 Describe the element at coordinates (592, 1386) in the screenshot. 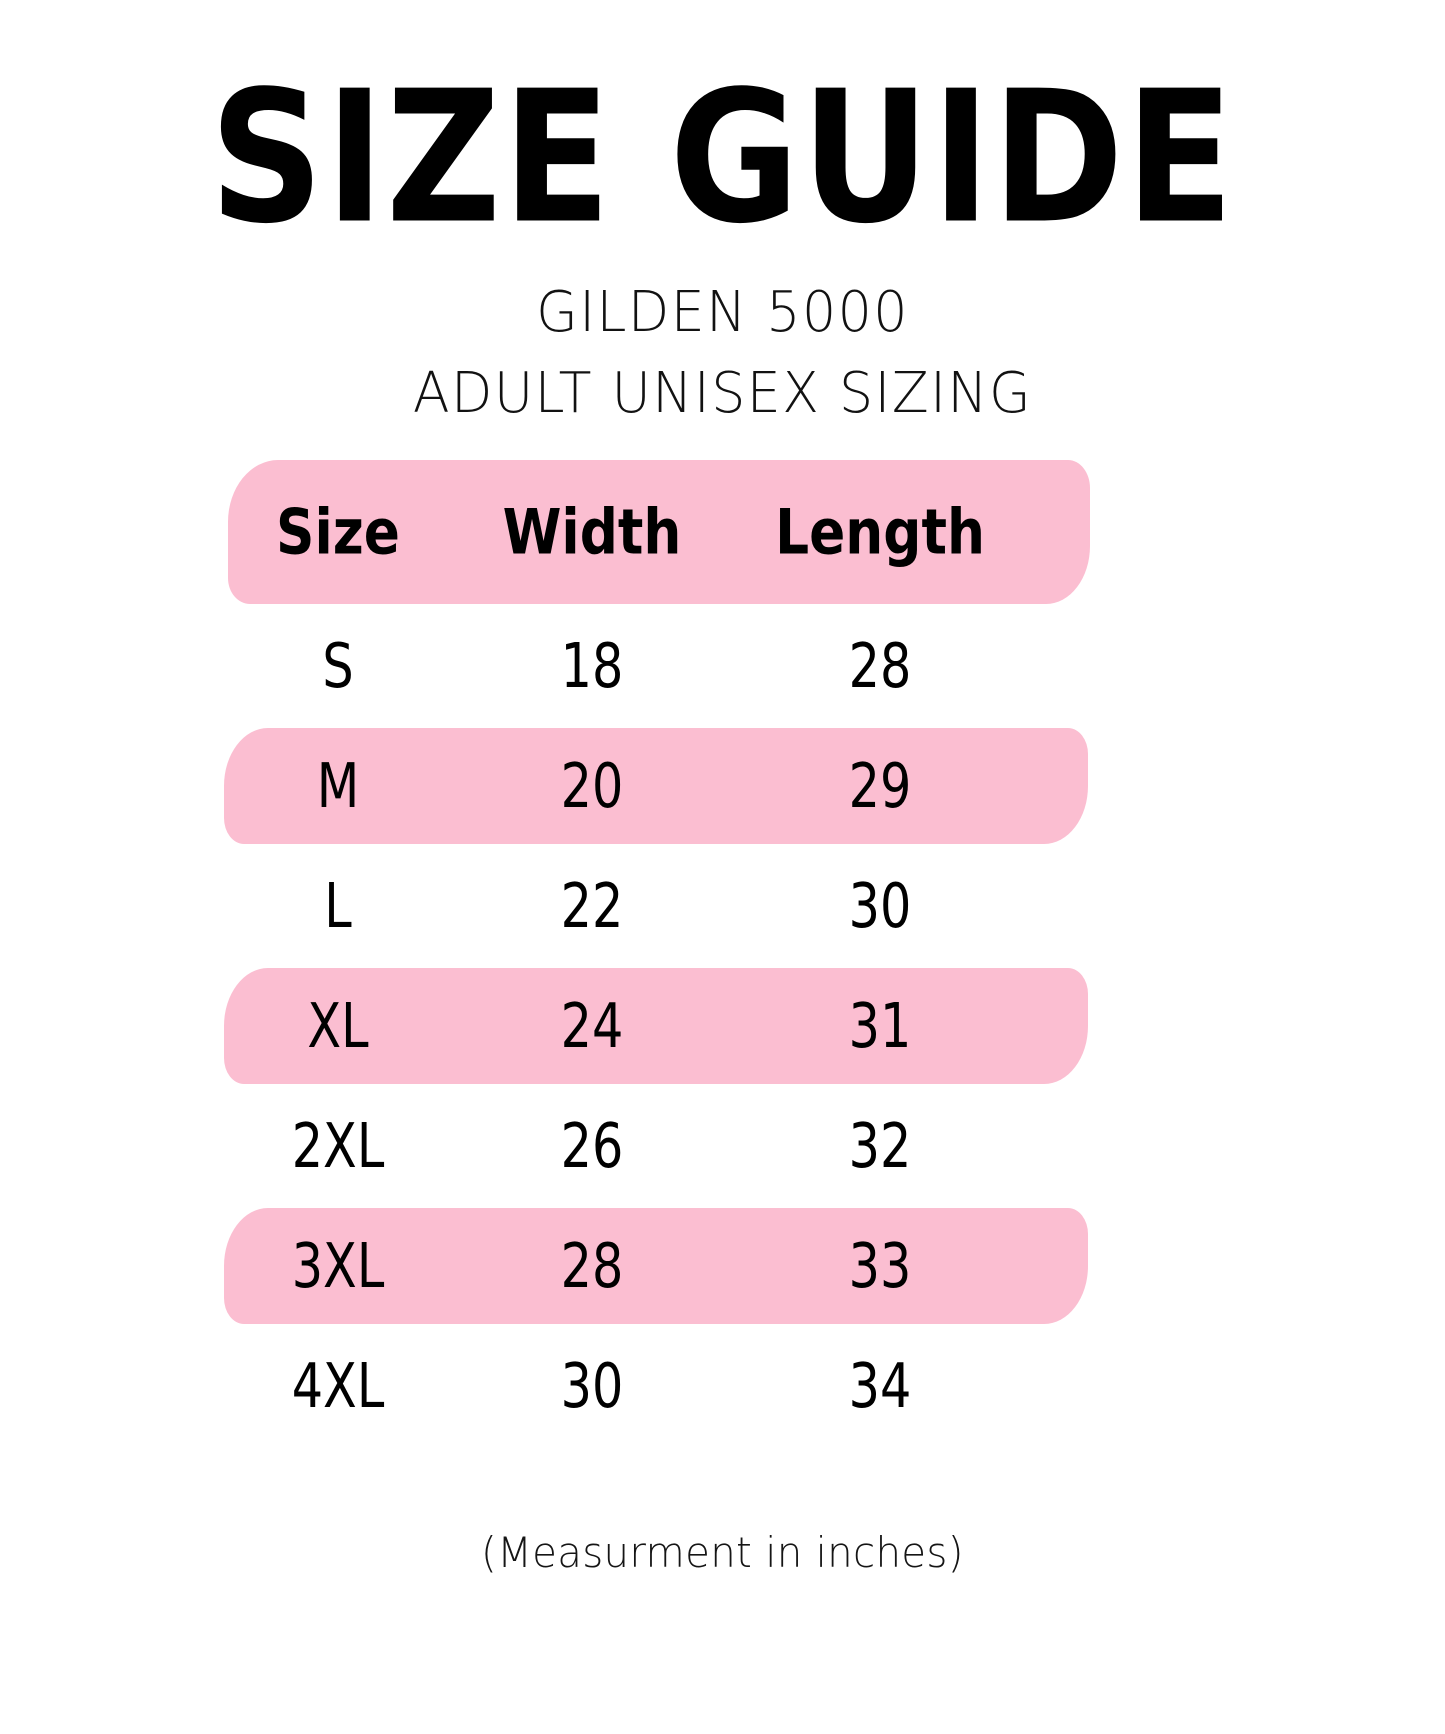

I see `cell-width: 30` at that location.